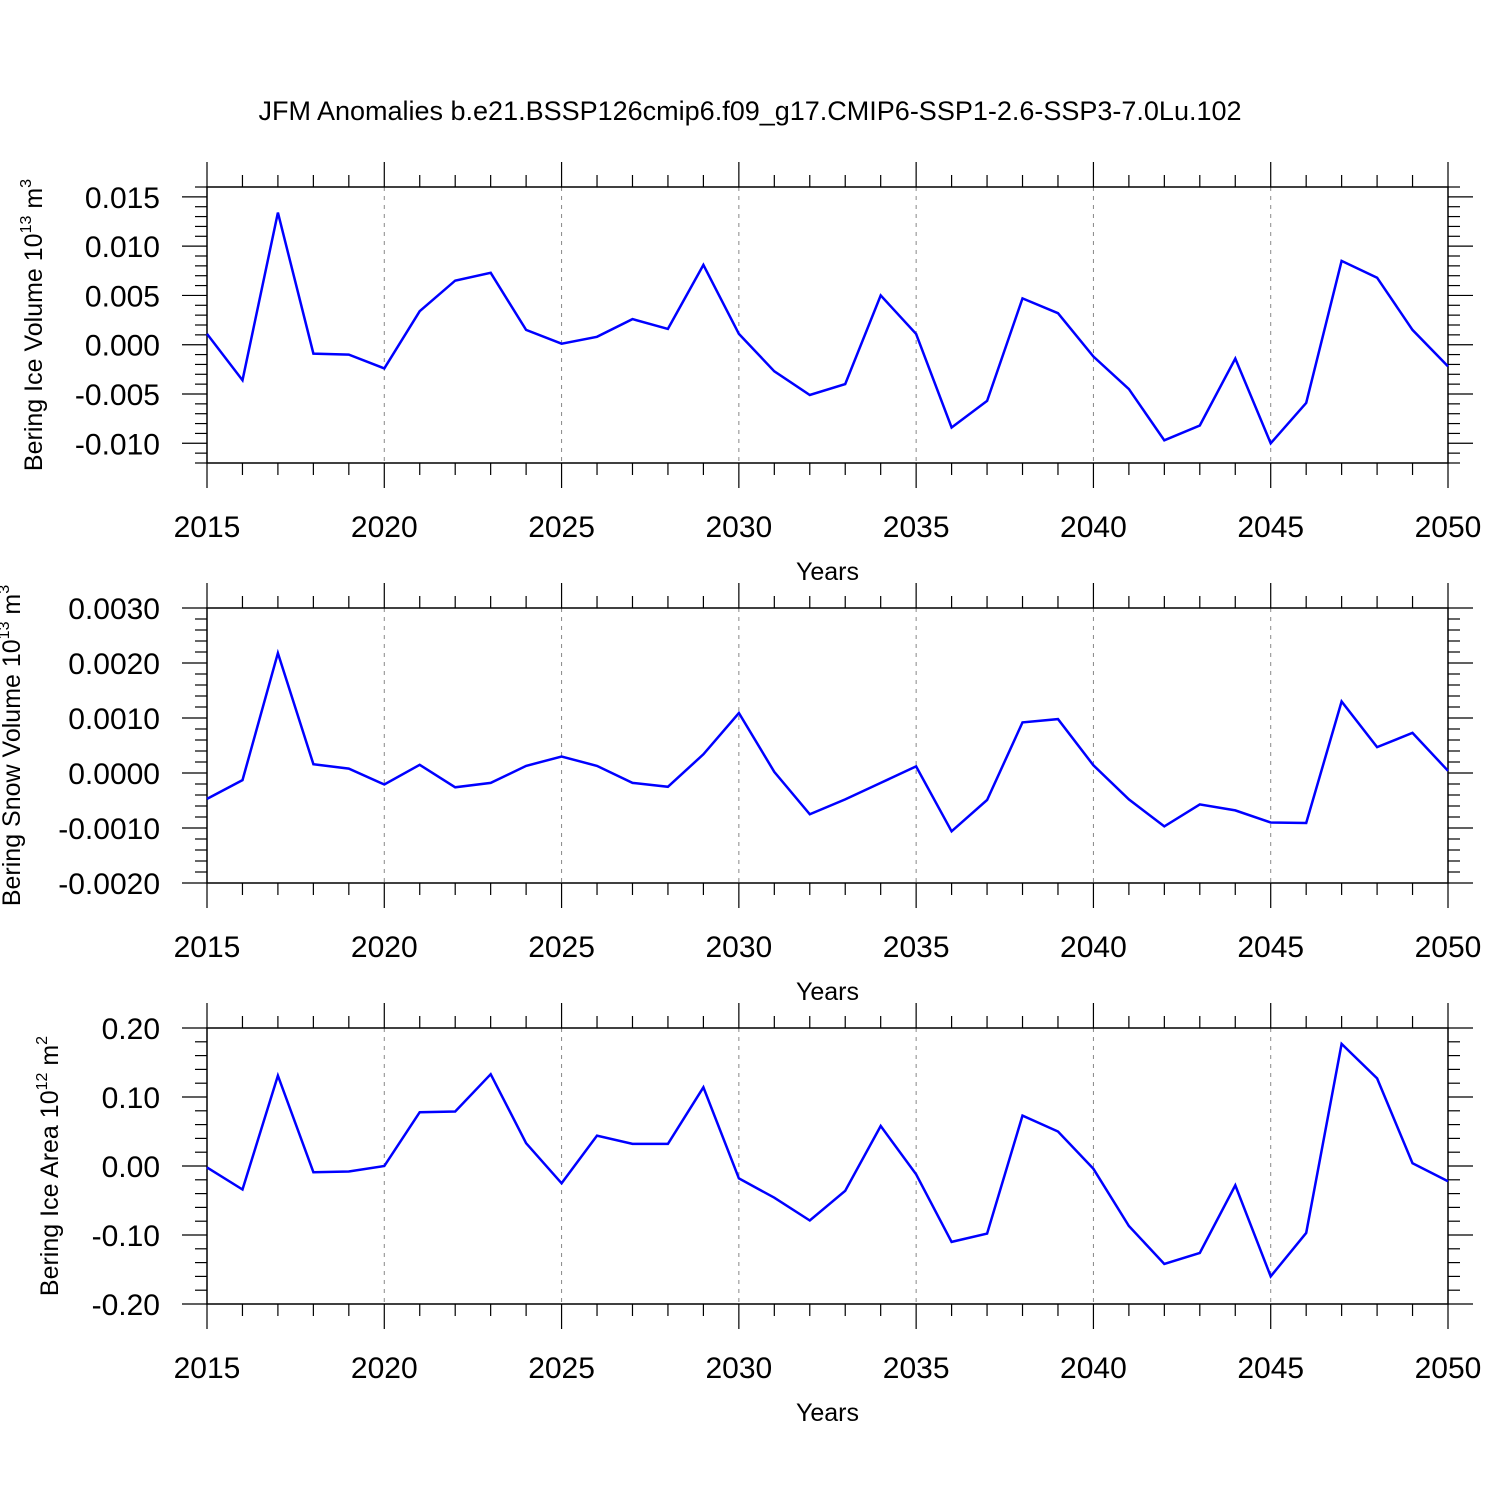 Image resolution: width=1500 pixels, height=1500 pixels. What do you see at coordinates (42, 1040) in the screenshot?
I see `y-axis-title-superscript: 2` at bounding box center [42, 1040].